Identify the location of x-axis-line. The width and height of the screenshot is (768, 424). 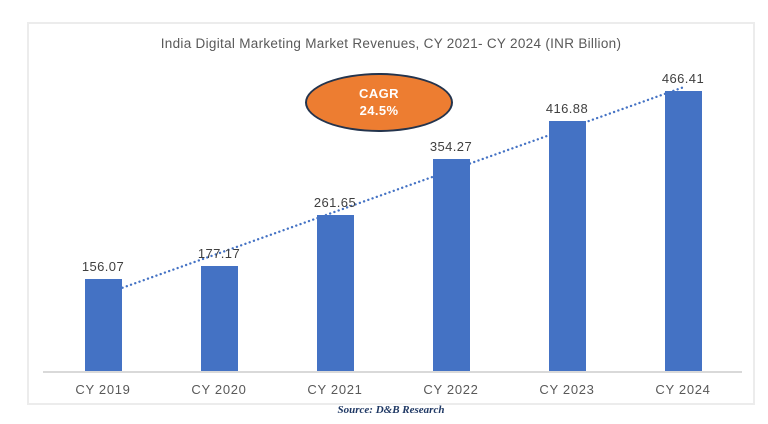
(392, 372).